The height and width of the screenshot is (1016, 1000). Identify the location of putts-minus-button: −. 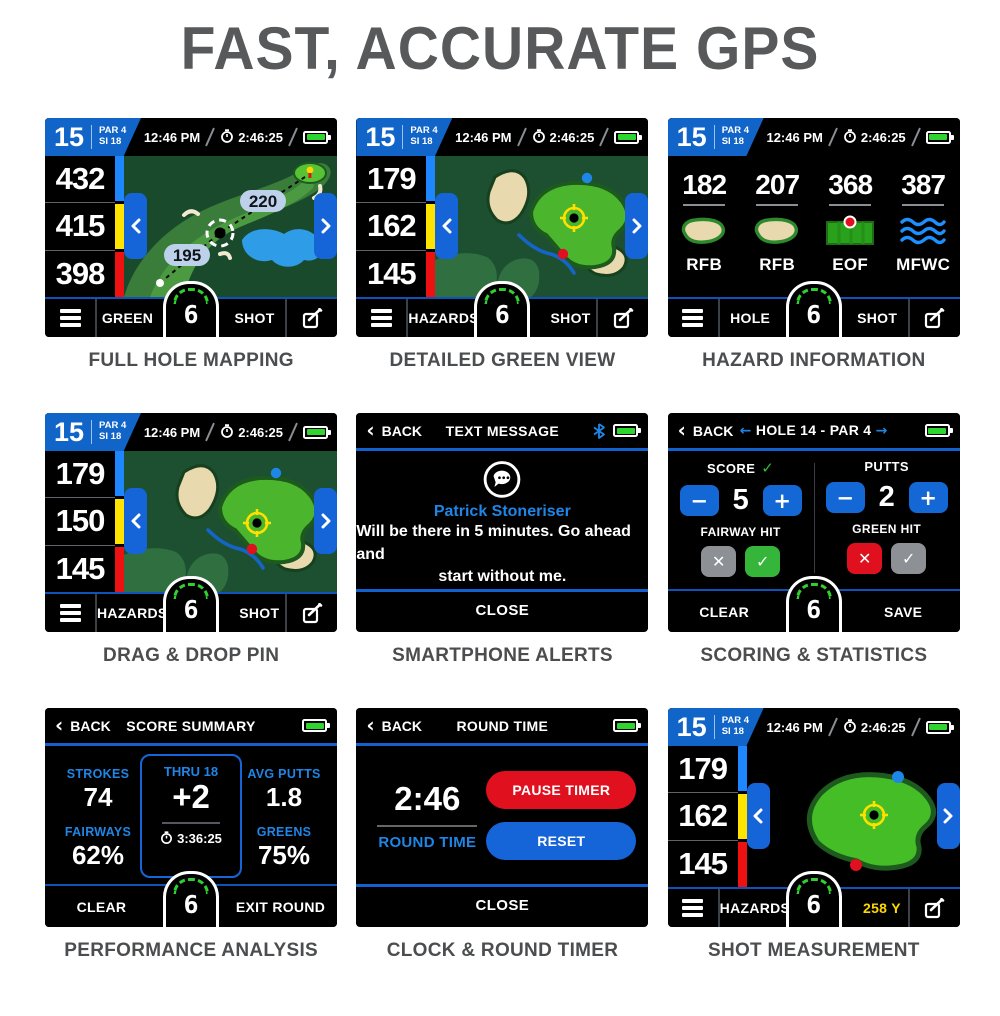
(845, 497).